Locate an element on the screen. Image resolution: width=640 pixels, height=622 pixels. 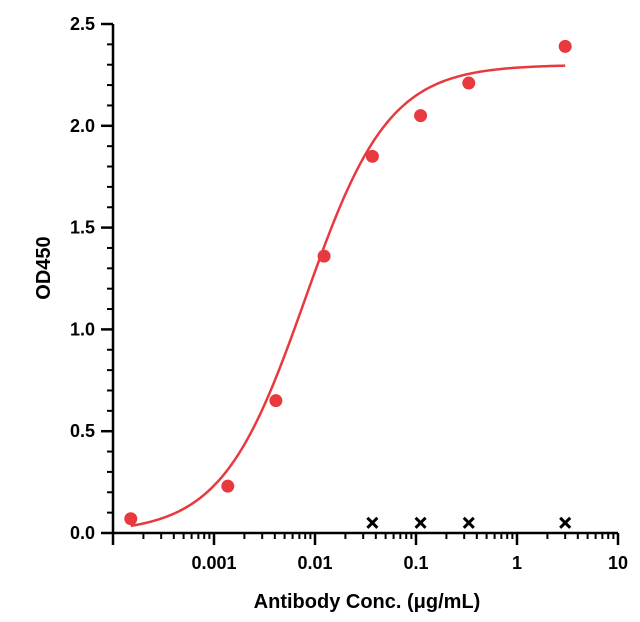
y-axis-title: OD450 is located at coordinates (44, 267).